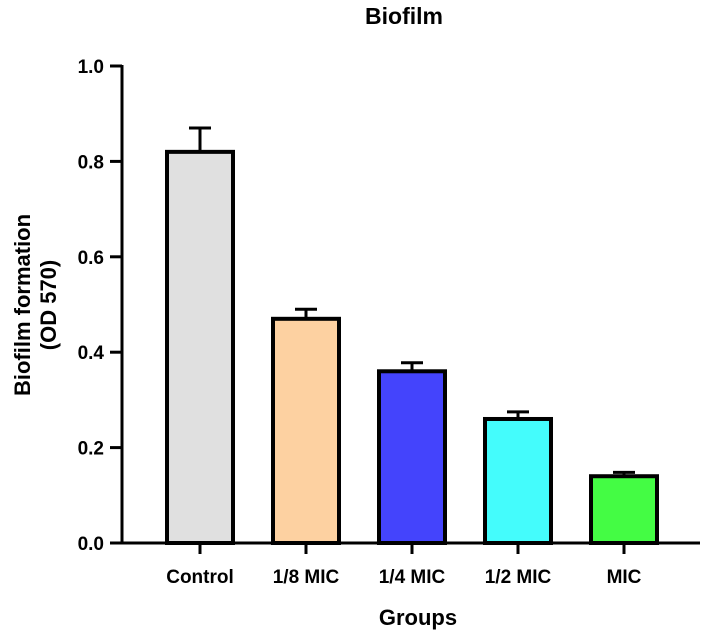  I want to click on y-tick-label: 0.4, so click(91, 353).